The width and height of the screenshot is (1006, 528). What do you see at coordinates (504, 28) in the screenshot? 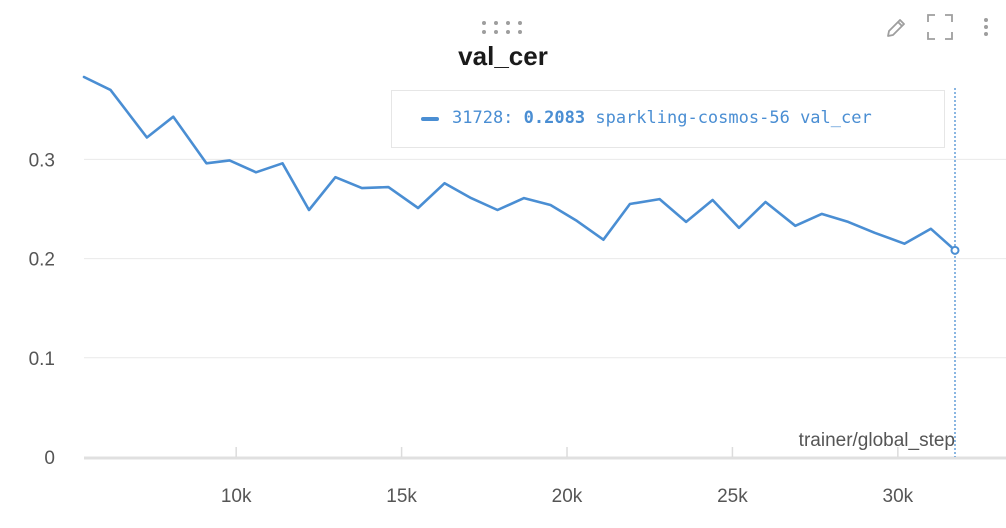
I see `drag-handle-icon` at bounding box center [504, 28].